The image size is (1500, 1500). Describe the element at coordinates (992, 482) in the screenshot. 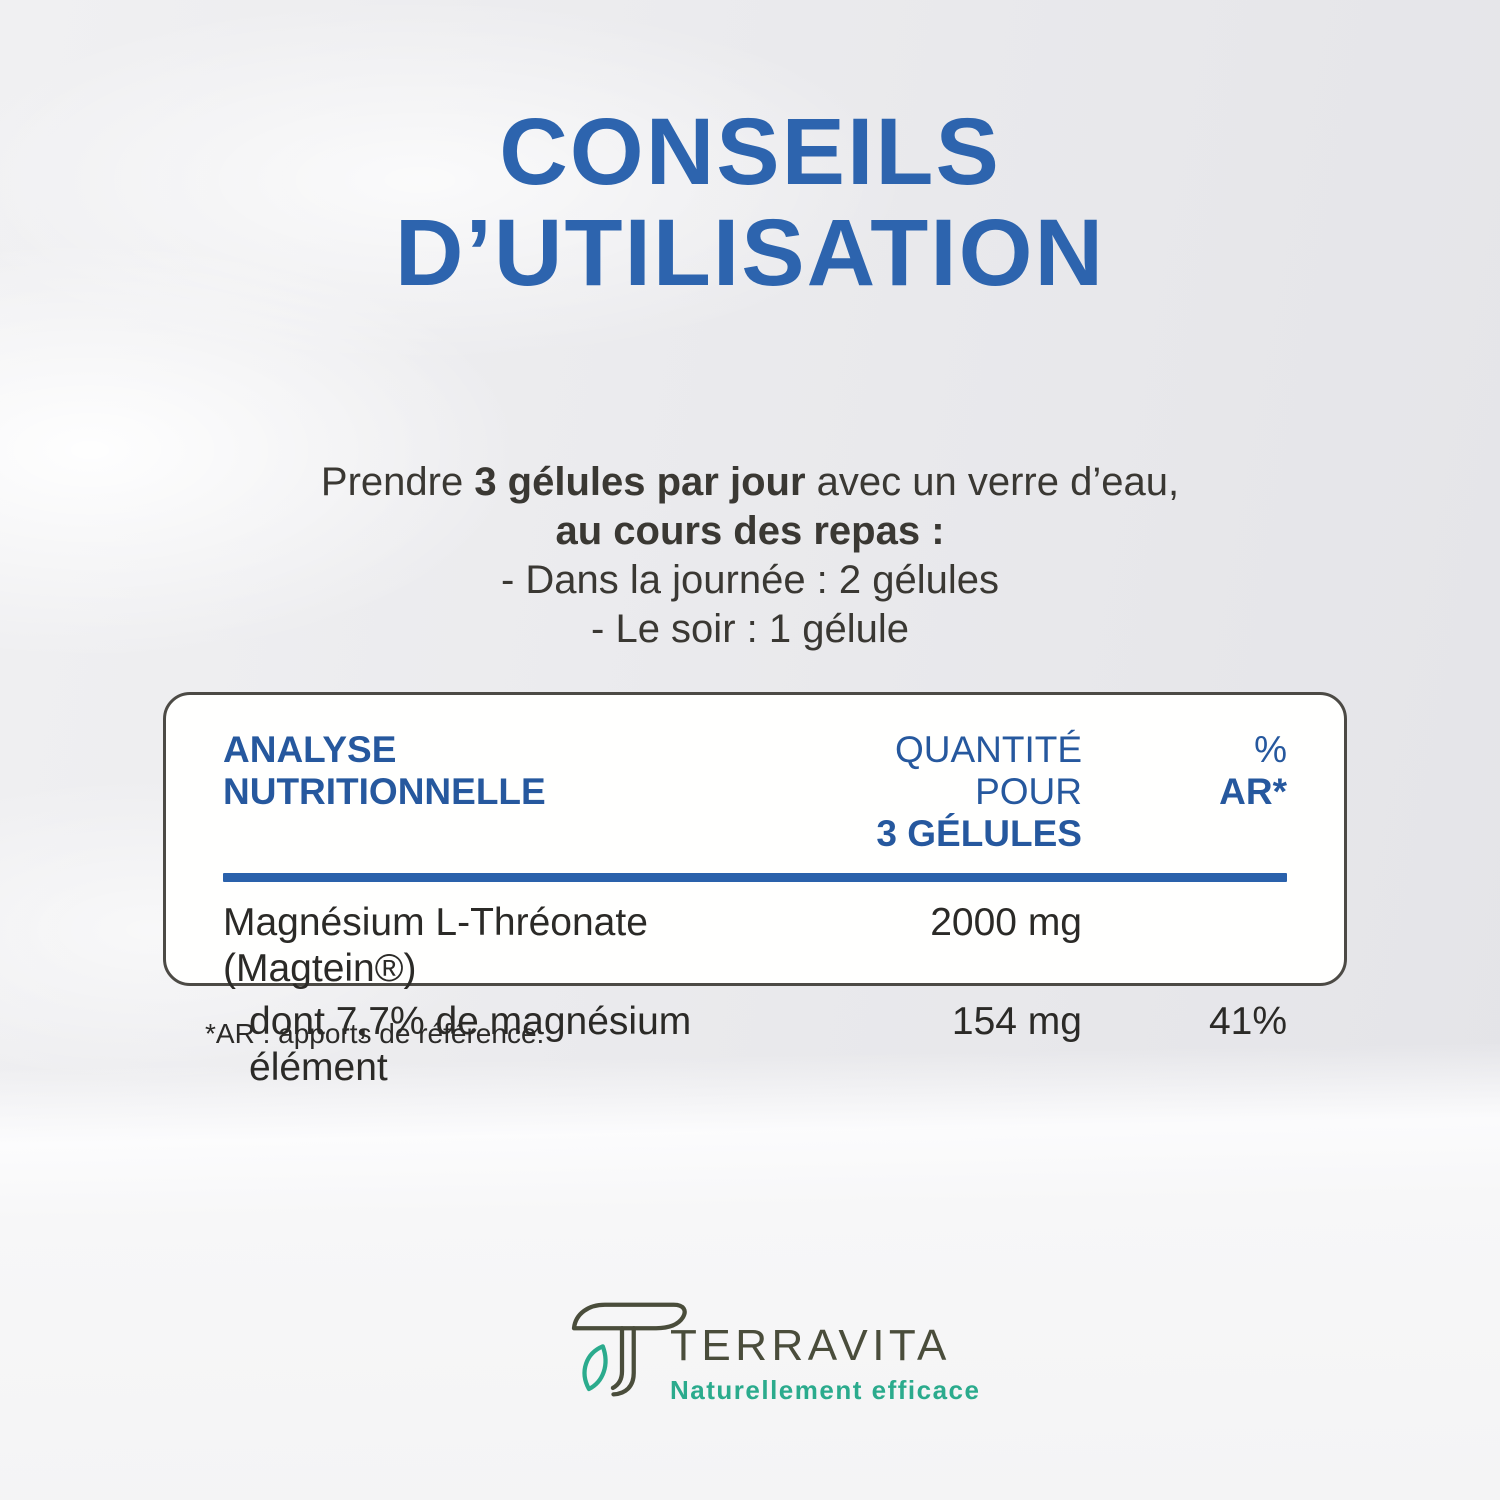

I see `usage-line-1-post: avec un verre d’eau,` at that location.